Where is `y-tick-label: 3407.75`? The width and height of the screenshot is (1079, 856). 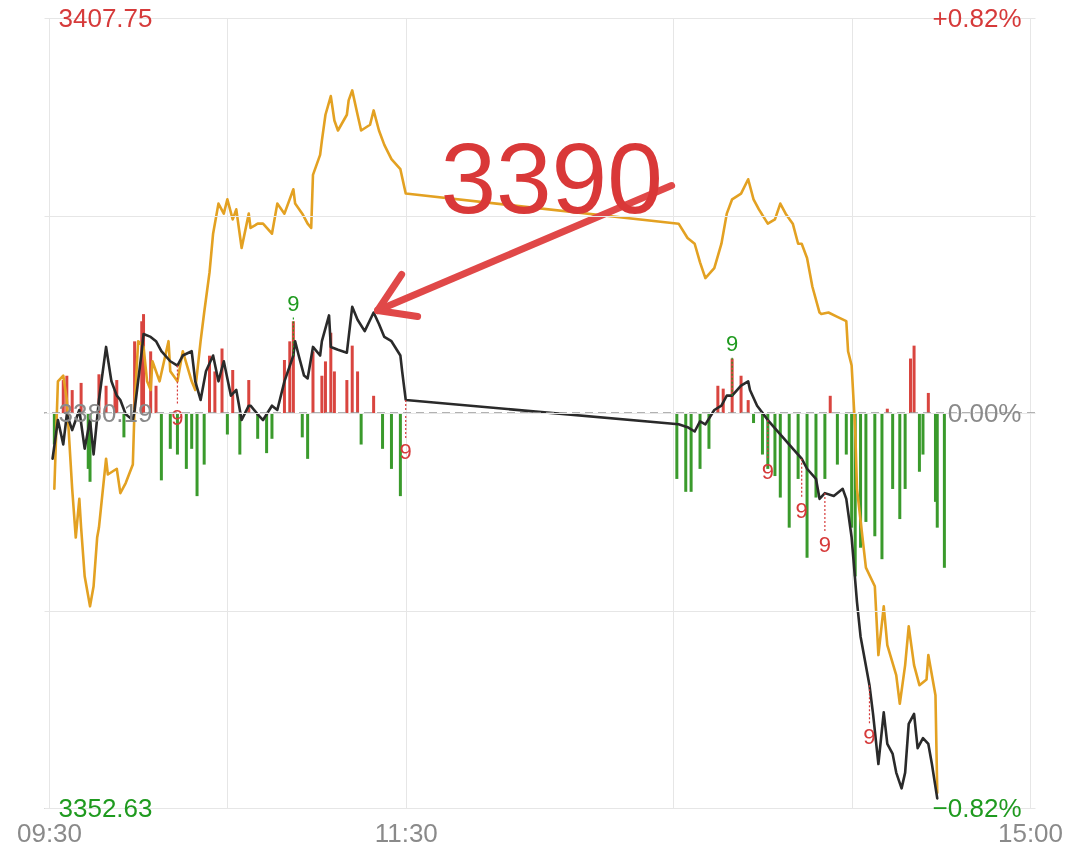 y-tick-label: 3407.75 is located at coordinates (105, 17).